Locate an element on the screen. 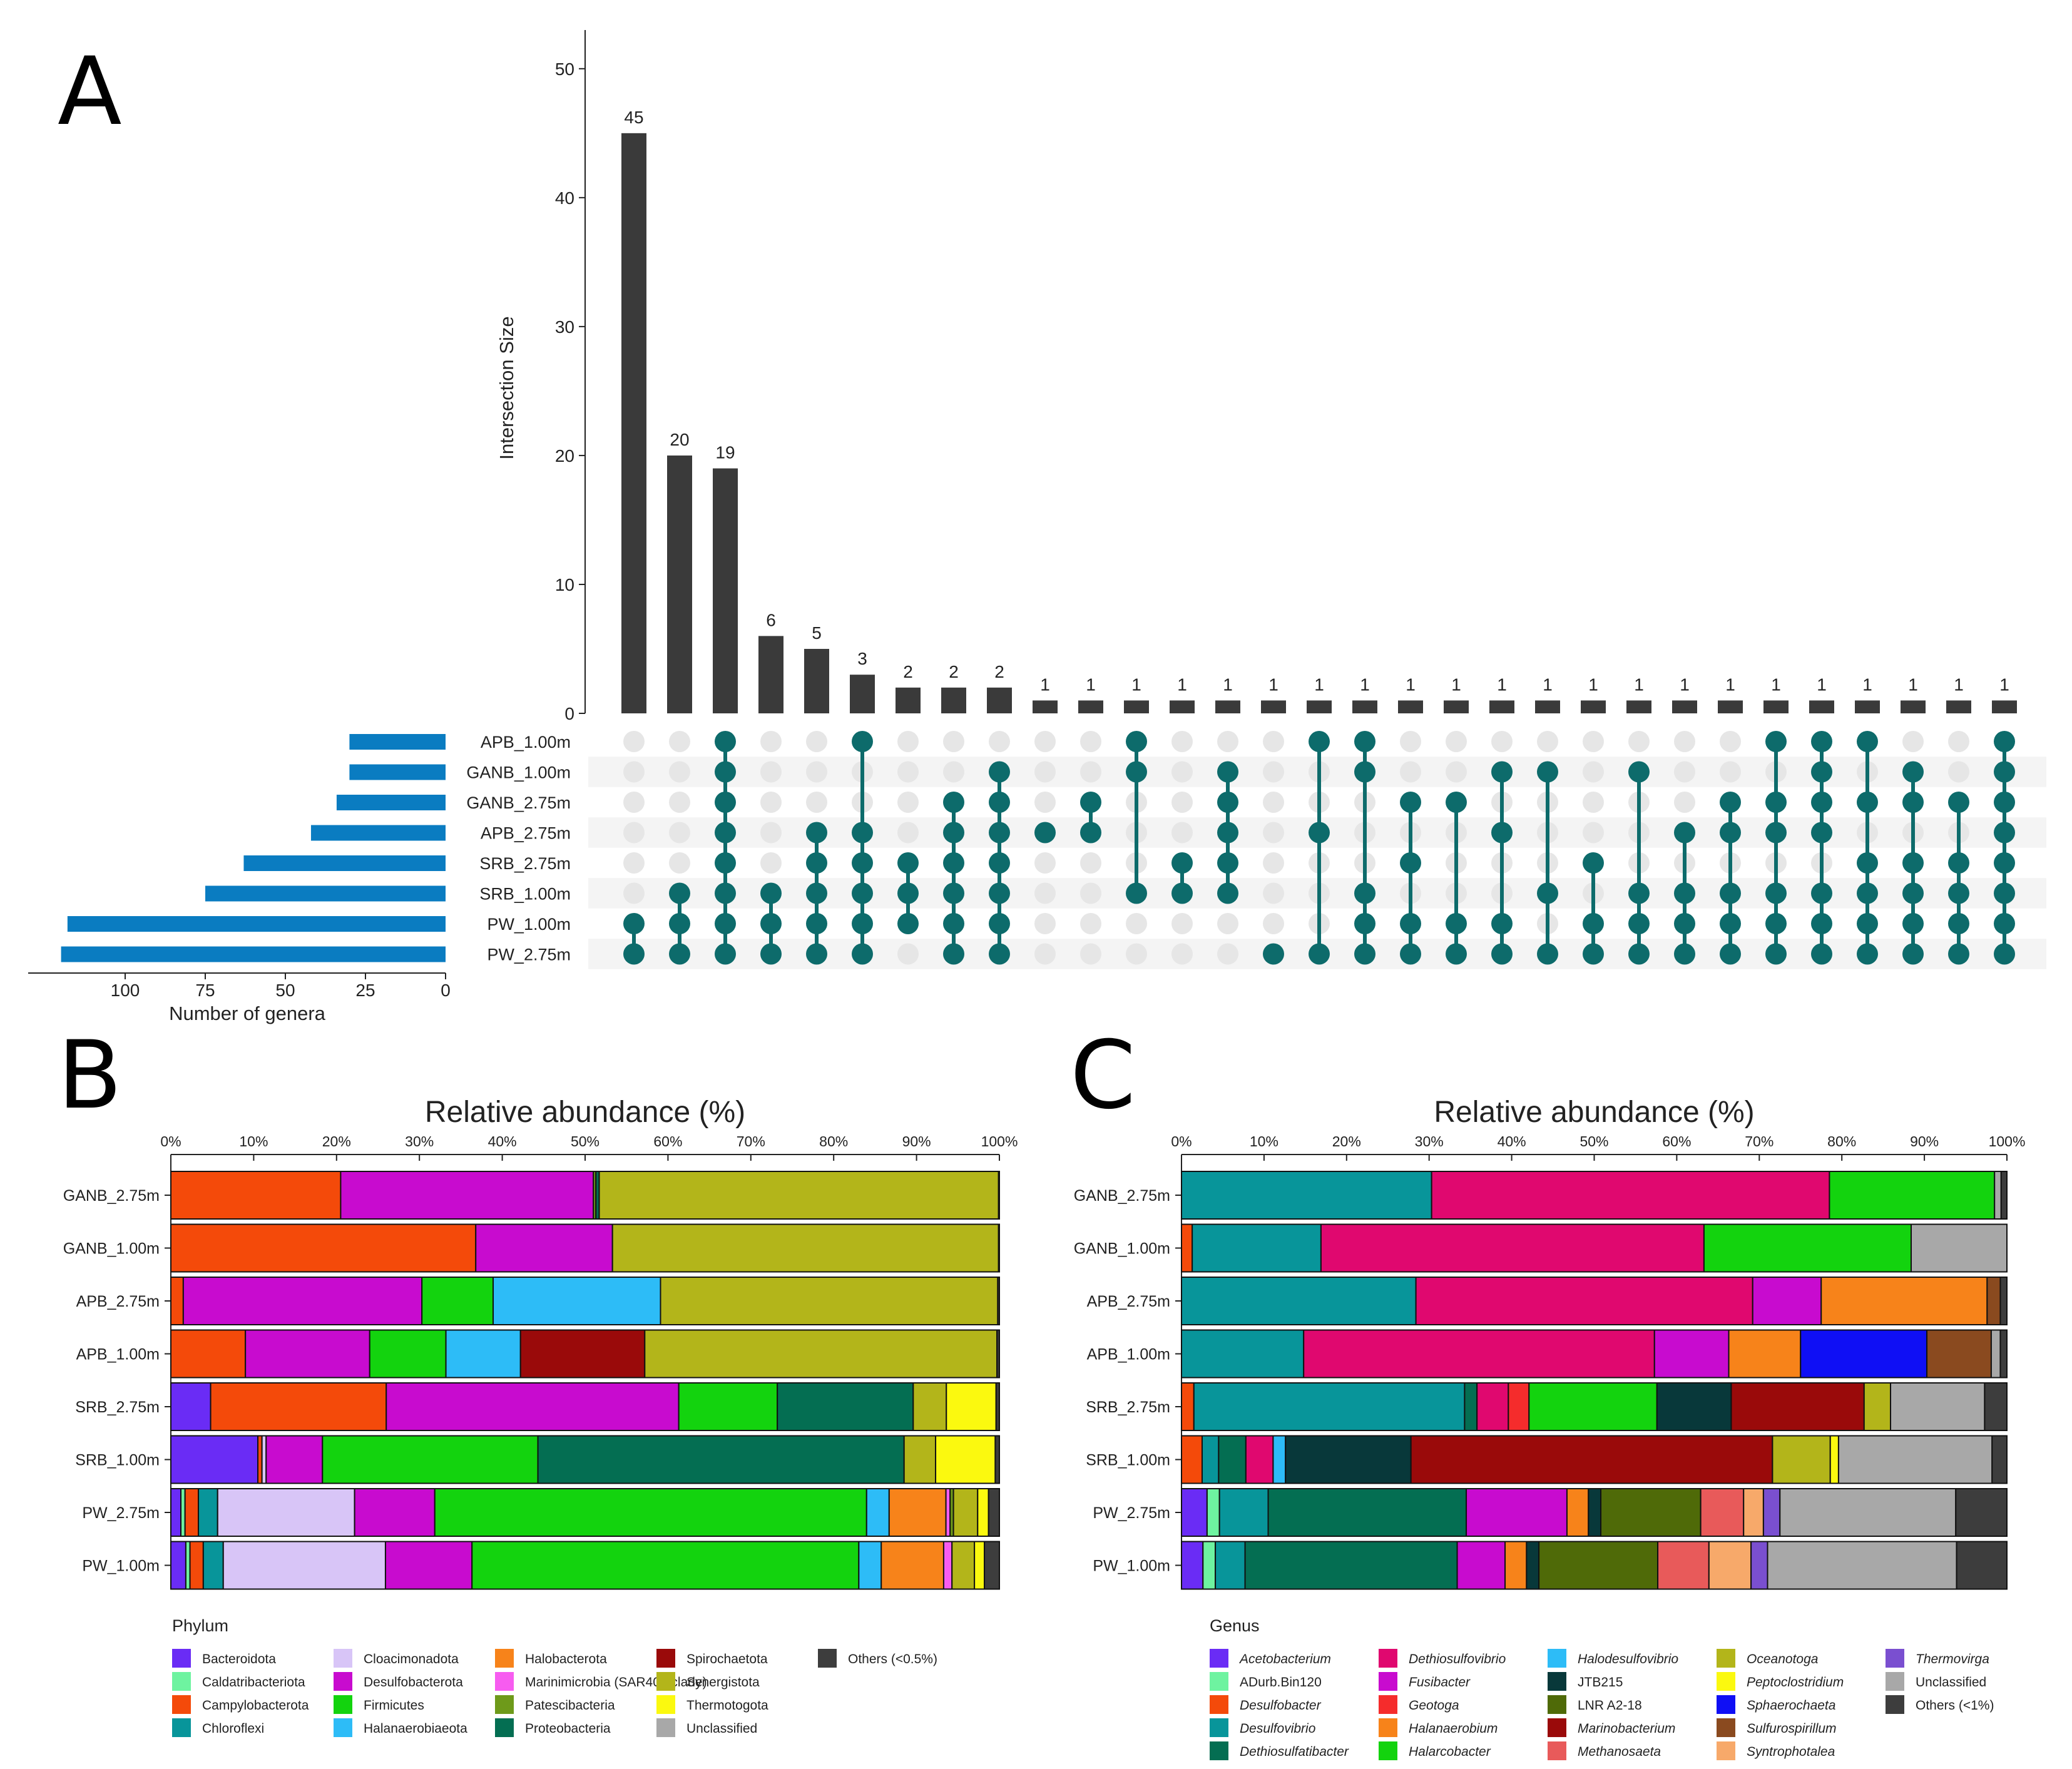 The width and height of the screenshot is (2072, 1769). legend-label: Halanaerobium is located at coordinates (1453, 1729).